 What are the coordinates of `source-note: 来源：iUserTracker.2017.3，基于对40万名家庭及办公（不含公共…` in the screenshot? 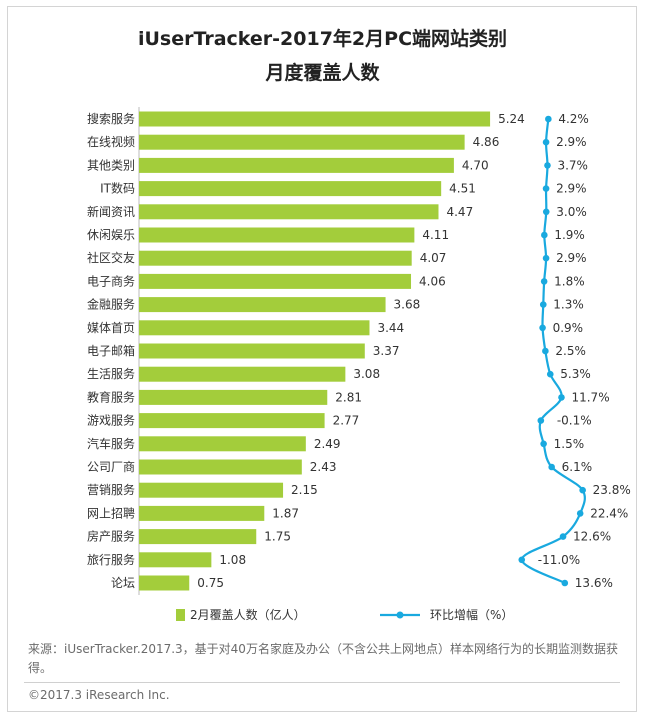 It's located at (323, 658).